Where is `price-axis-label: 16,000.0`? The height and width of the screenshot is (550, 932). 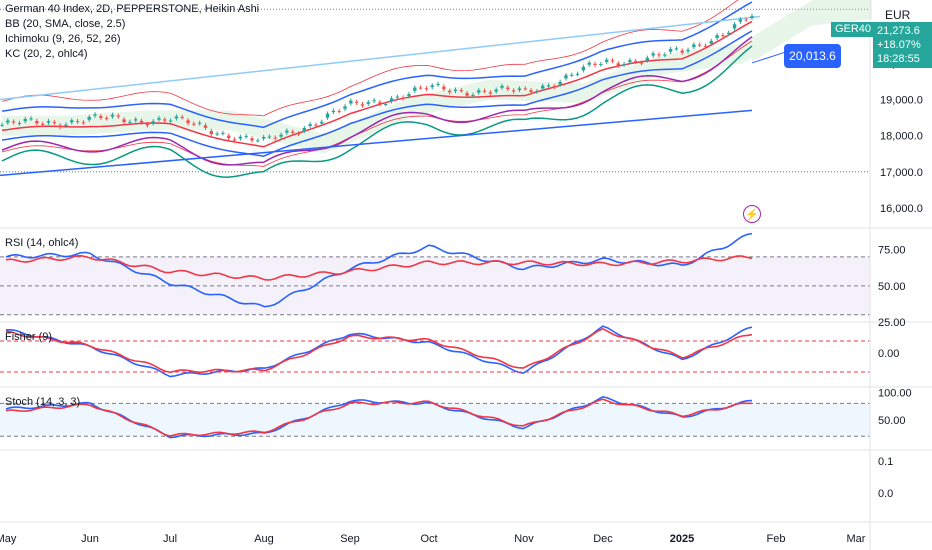 price-axis-label: 16,000.0 is located at coordinates (901, 209).